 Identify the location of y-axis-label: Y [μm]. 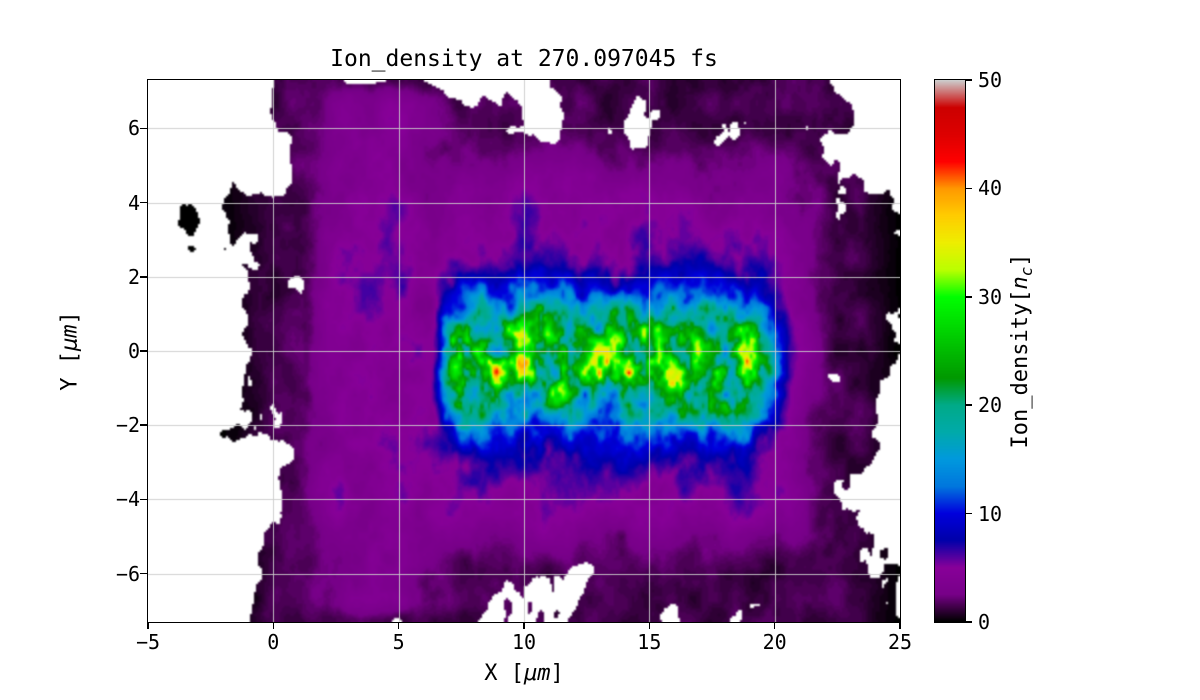
(70, 351).